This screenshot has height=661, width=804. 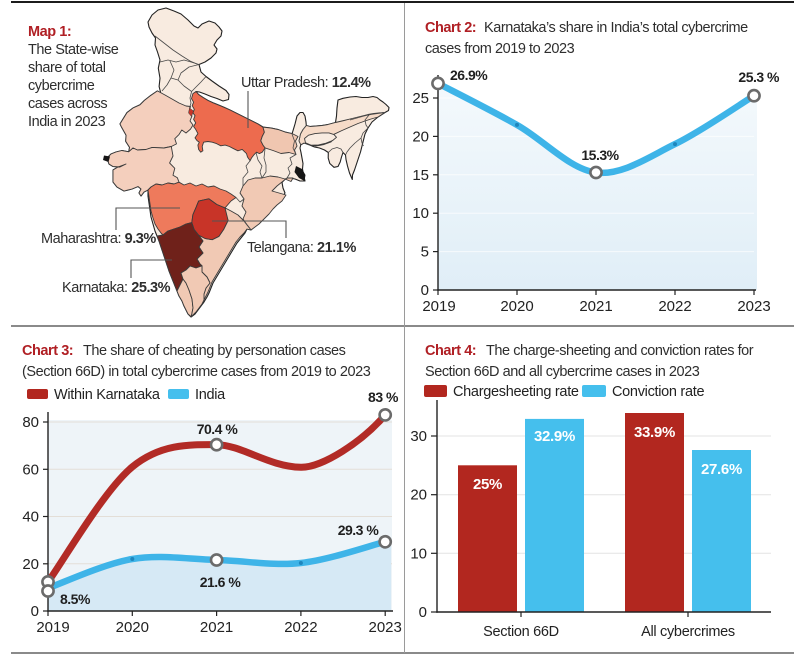 What do you see at coordinates (61, 86) in the screenshot?
I see `svg-text: cybercrime` at bounding box center [61, 86].